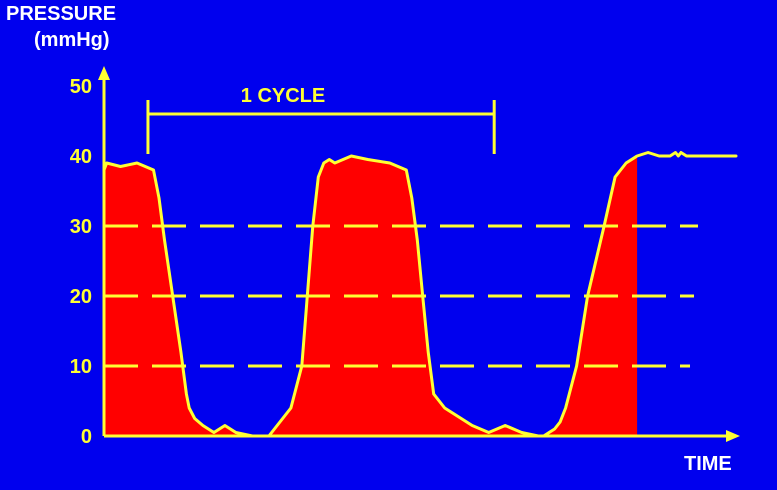  I want to click on x-axis-title: TIME, so click(708, 464).